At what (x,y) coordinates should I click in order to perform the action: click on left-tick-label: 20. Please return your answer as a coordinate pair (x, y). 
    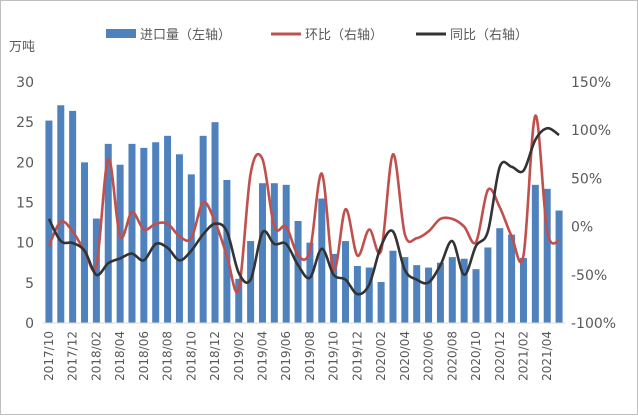
    Looking at the image, I should click on (25, 163).